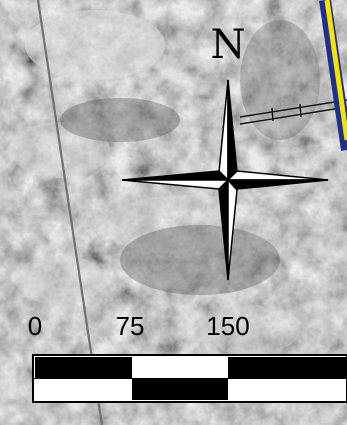 Image resolution: width=347 pixels, height=425 pixels. What do you see at coordinates (333, 75) in the screenshot?
I see `highlighted-road` at bounding box center [333, 75].